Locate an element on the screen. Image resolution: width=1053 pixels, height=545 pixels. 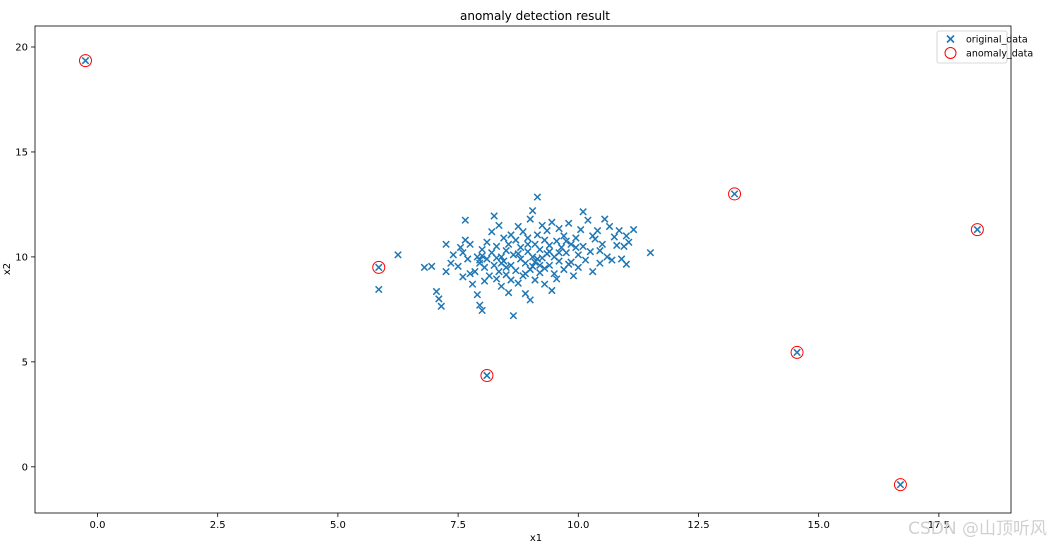
legend-label-original: original_data is located at coordinates (997, 40).